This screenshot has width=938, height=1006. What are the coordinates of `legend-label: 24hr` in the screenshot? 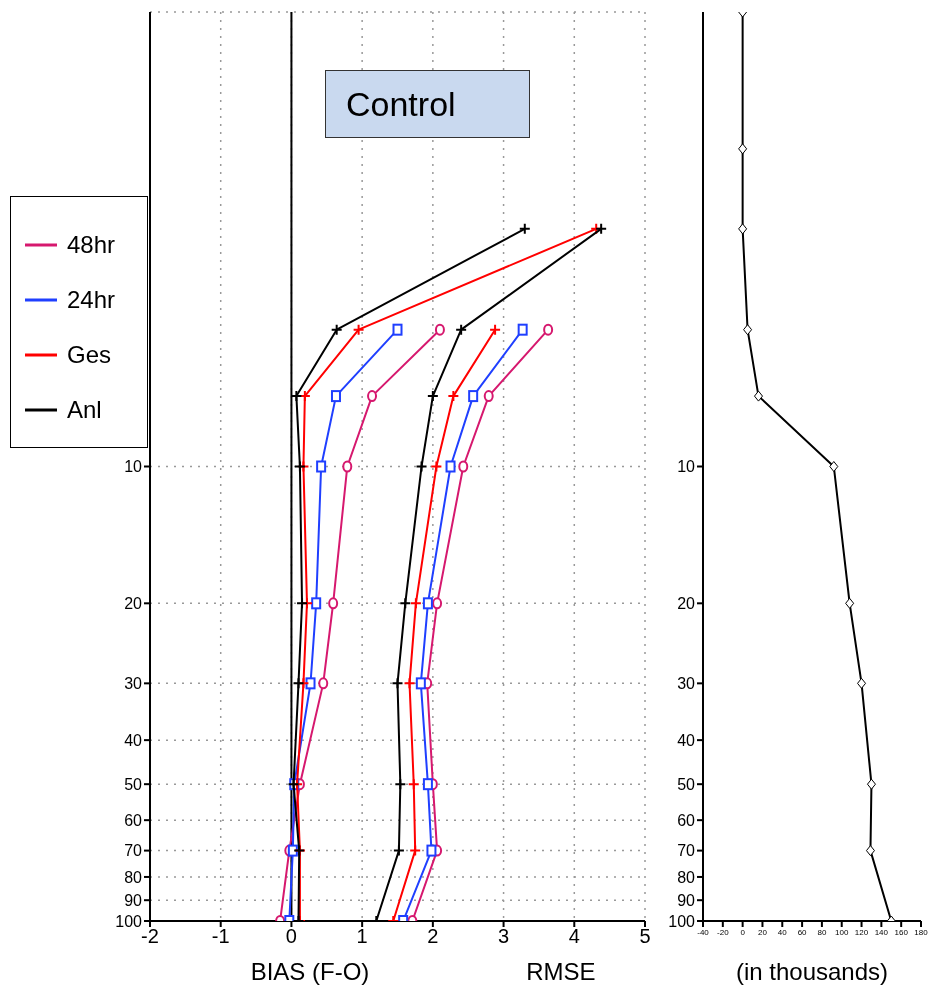 It's located at (91, 299).